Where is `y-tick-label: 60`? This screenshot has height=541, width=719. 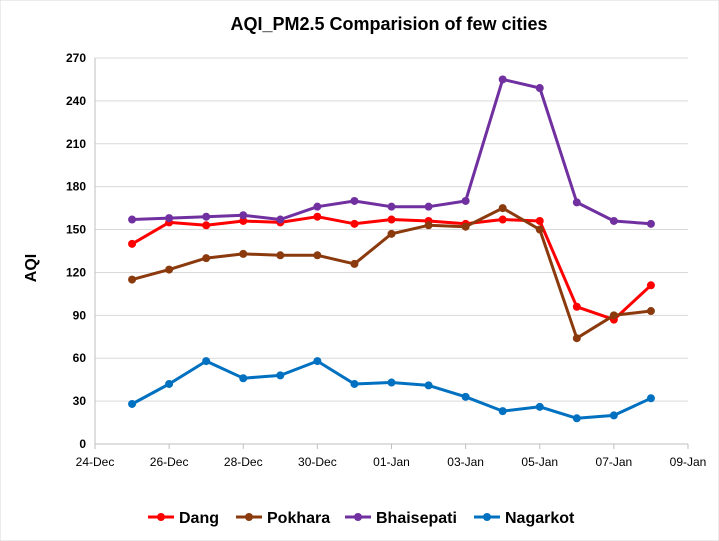
y-tick-label: 60 is located at coordinates (80, 358).